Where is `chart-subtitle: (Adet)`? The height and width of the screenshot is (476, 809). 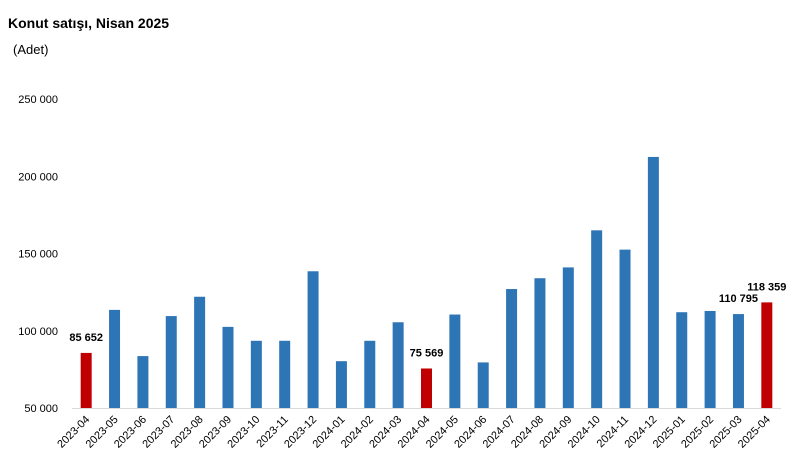 chart-subtitle: (Adet) is located at coordinates (31, 49).